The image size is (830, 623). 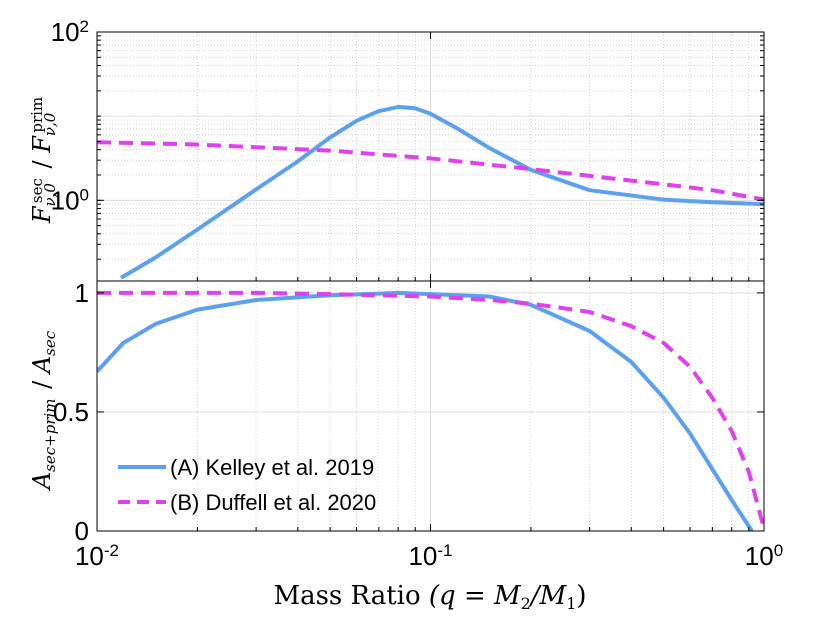 What do you see at coordinates (43, 410) in the screenshot?
I see `bottom-y-axis-label: Asec+prim / Asec` at bounding box center [43, 410].